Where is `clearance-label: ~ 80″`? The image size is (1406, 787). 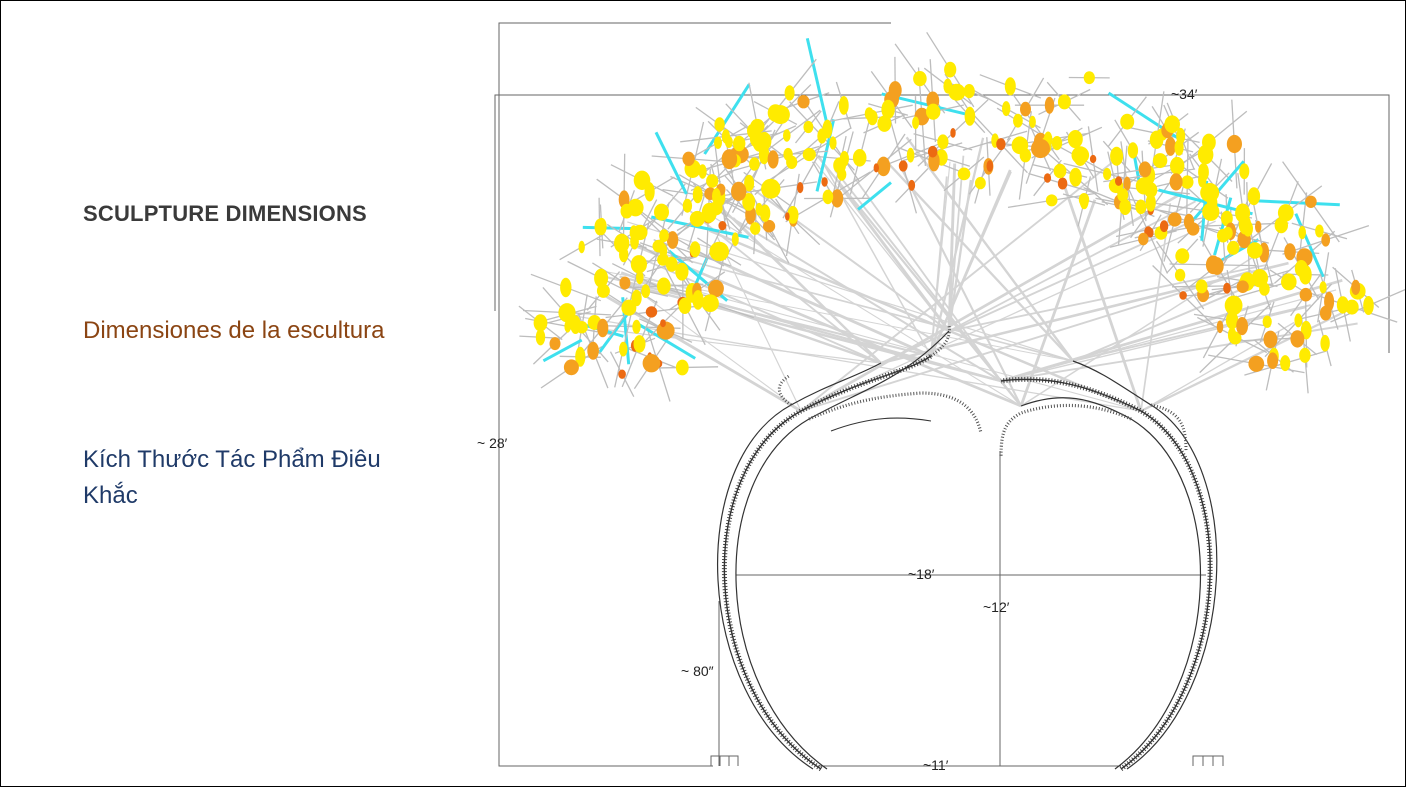 clearance-label: ~ 80″ is located at coordinates (697, 671).